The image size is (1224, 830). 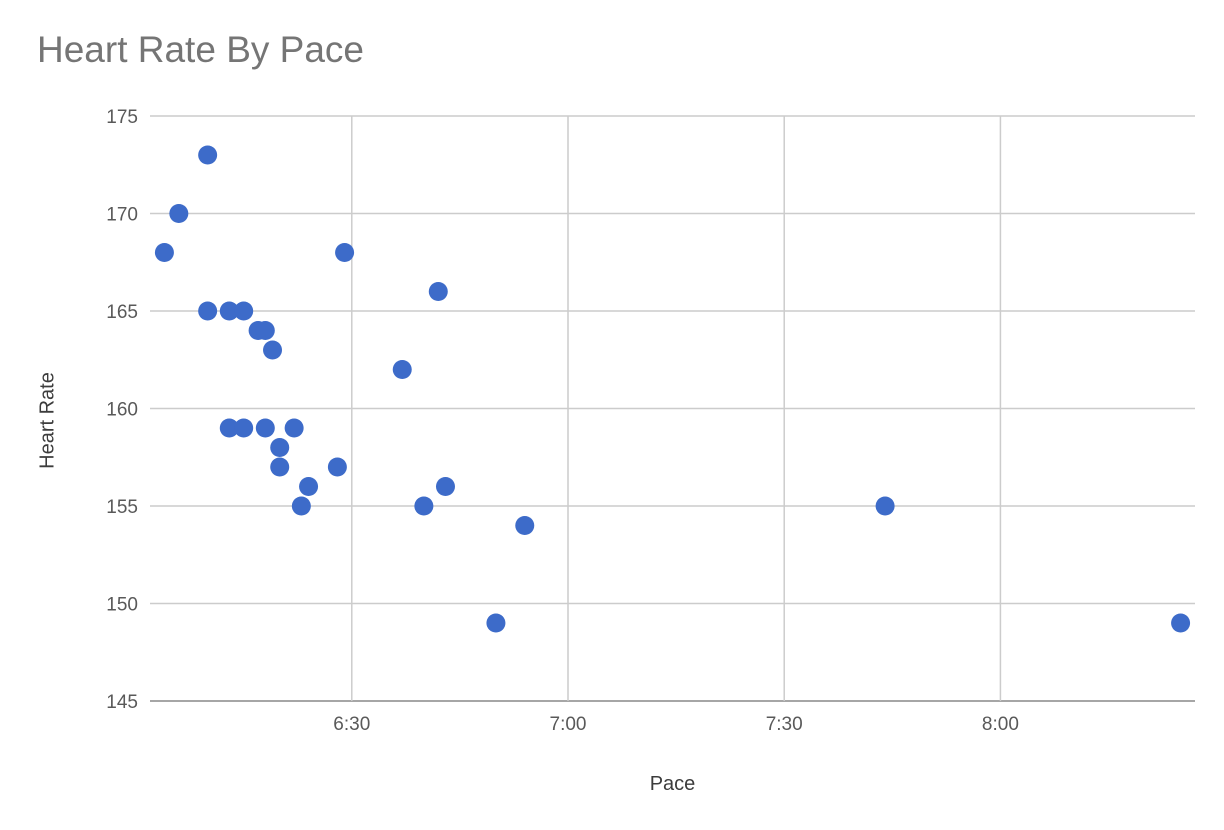 What do you see at coordinates (122, 507) in the screenshot?
I see `y-tick-label: 155` at bounding box center [122, 507].